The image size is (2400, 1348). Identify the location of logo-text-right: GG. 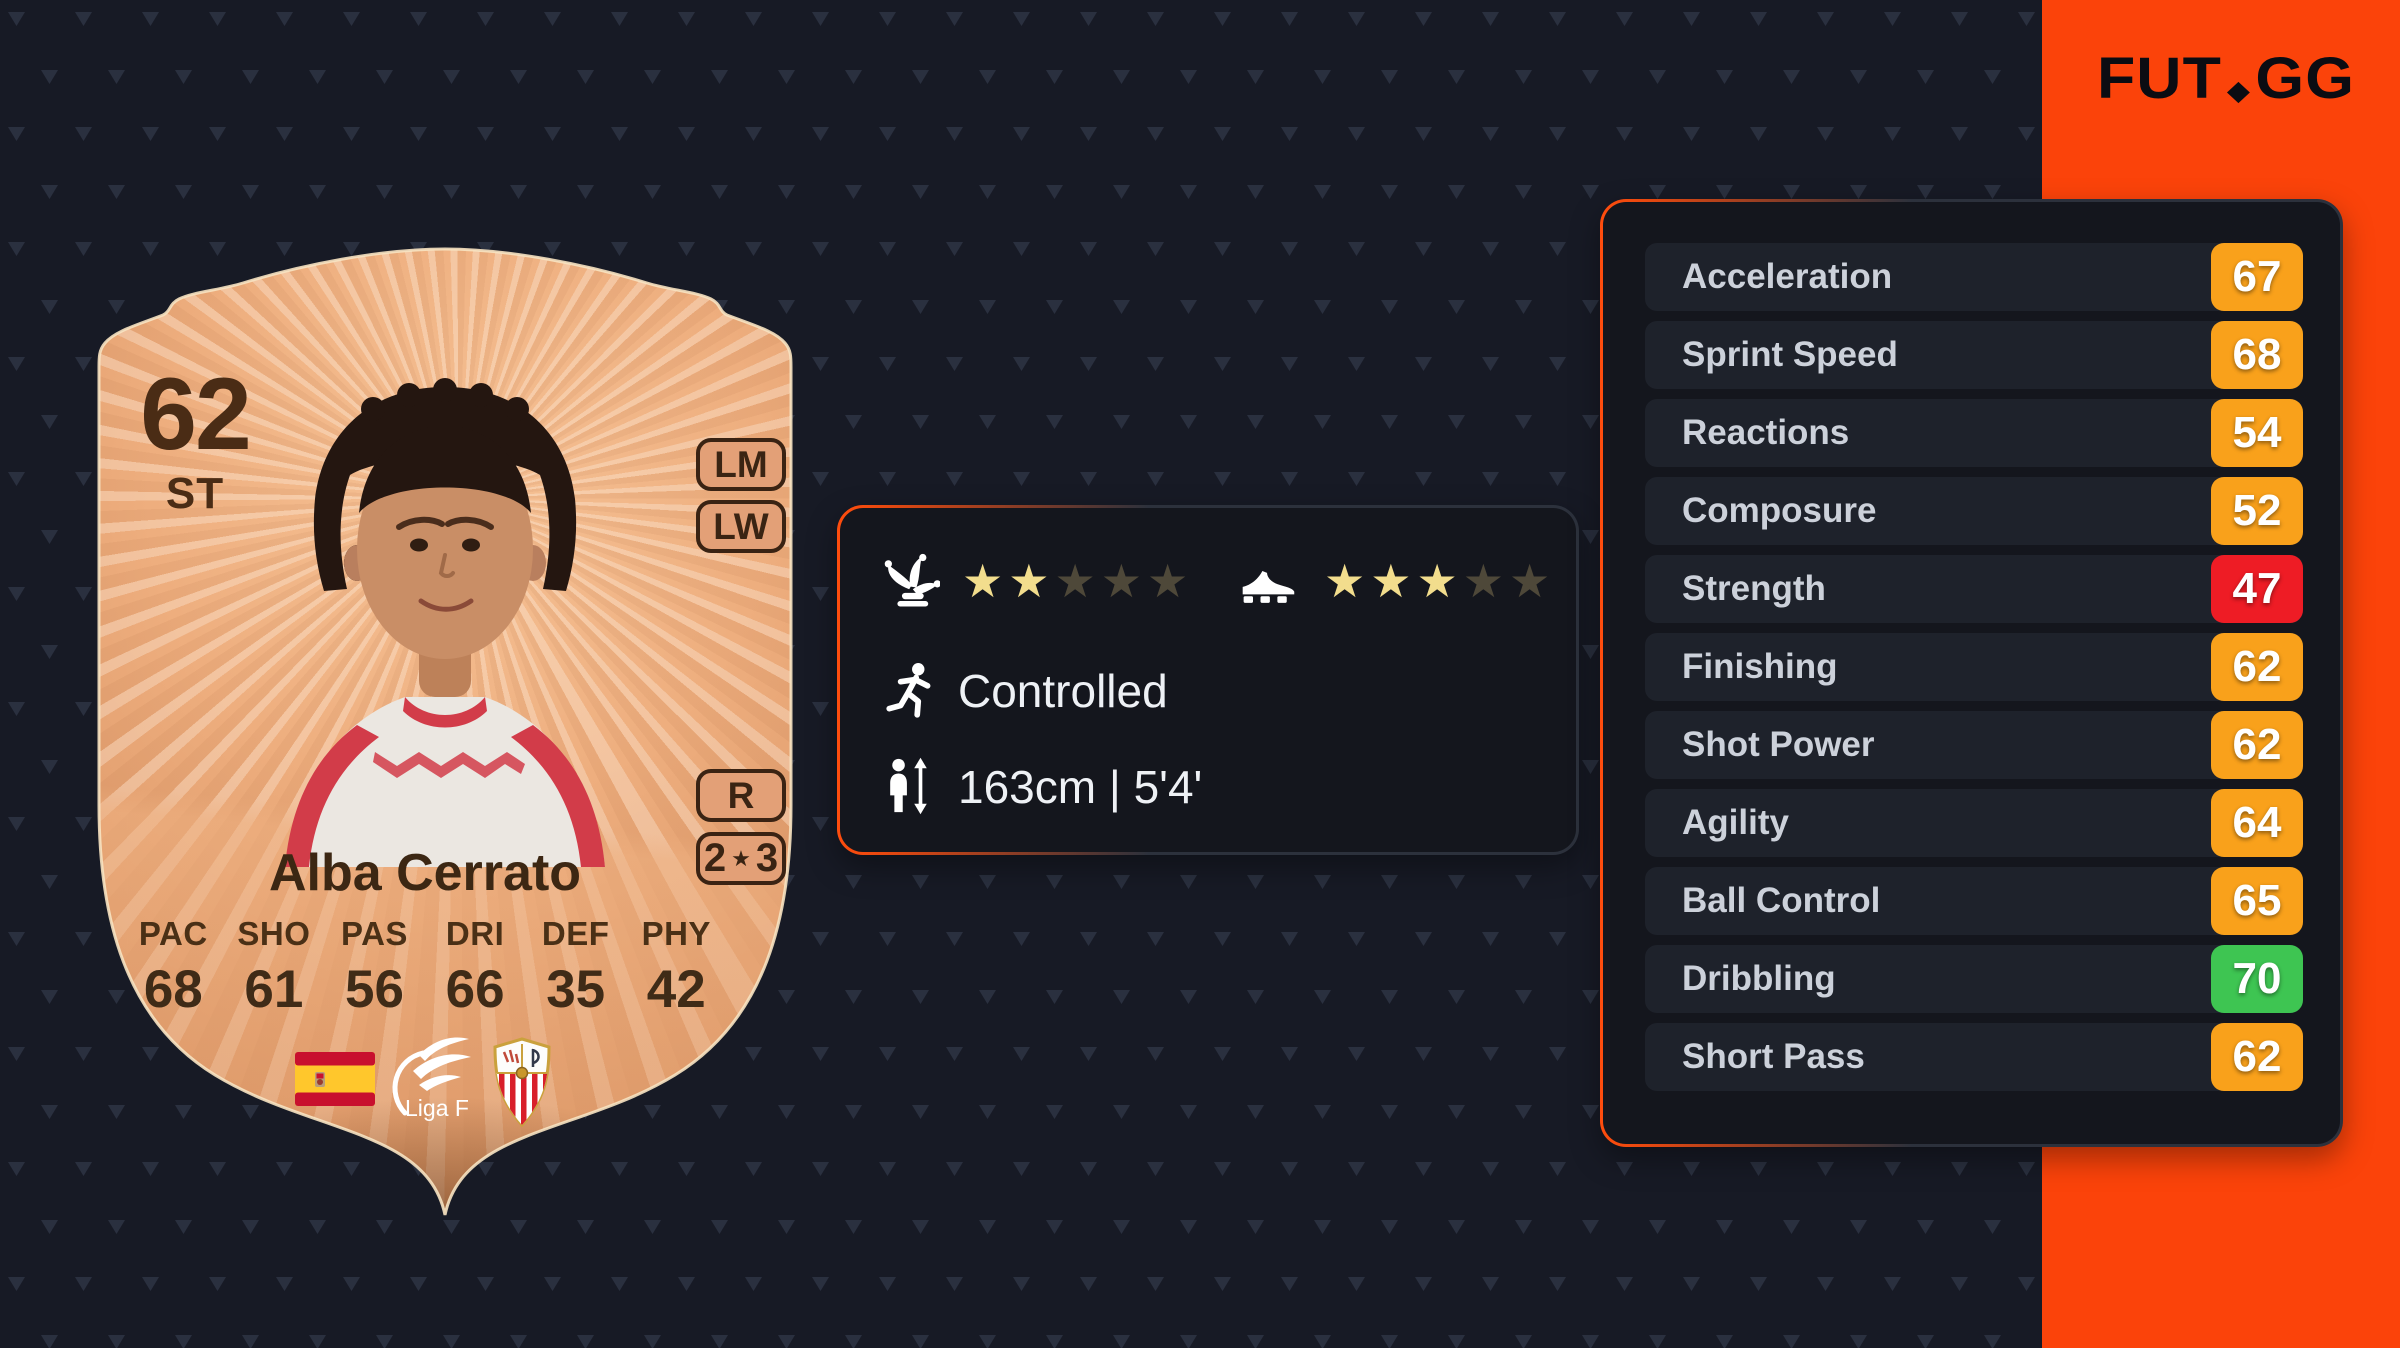
(2305, 78).